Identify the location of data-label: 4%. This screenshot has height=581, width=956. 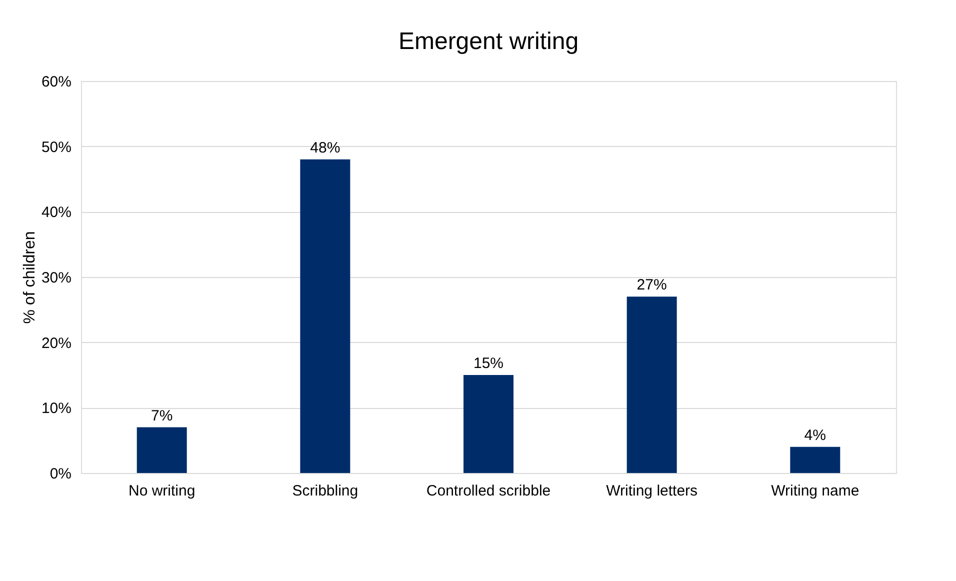
(815, 435).